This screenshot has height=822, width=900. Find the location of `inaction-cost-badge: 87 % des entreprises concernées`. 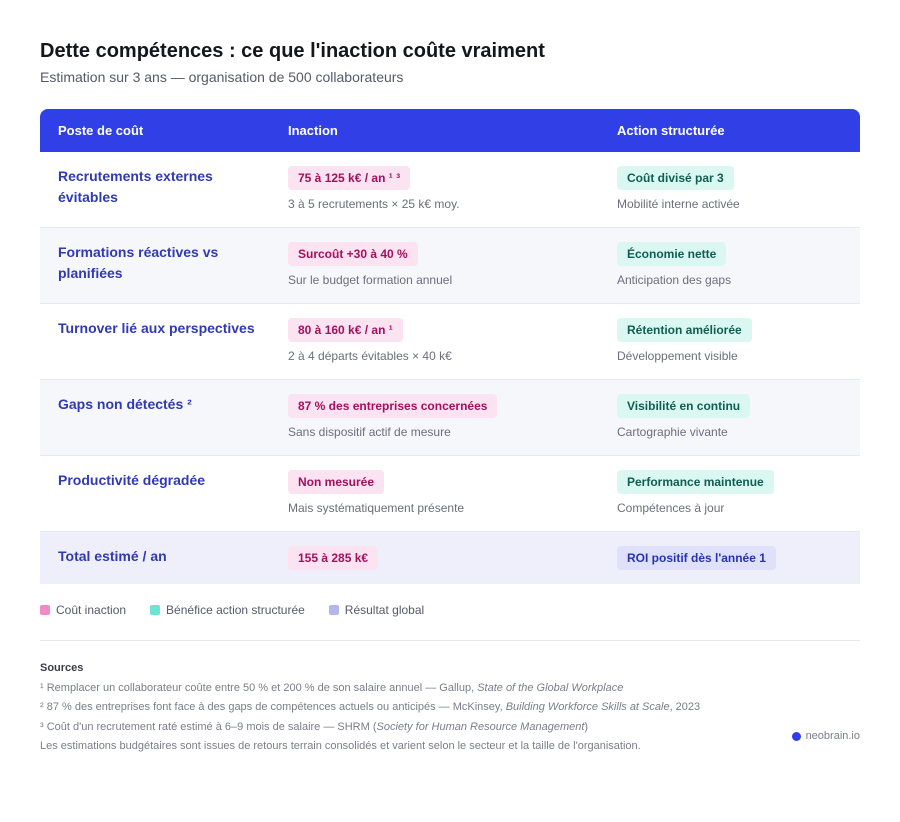

inaction-cost-badge: 87 % des entreprises concernées is located at coordinates (393, 406).